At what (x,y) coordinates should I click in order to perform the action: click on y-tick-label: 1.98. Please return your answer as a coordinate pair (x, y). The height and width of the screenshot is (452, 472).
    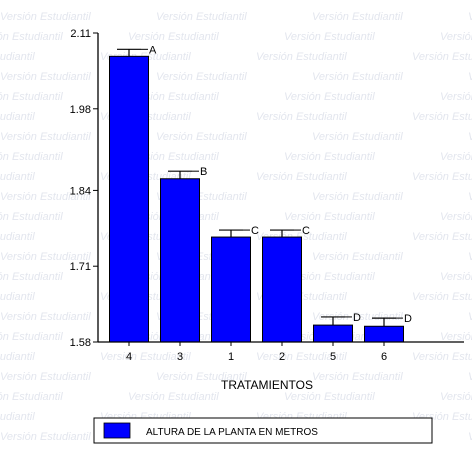
    Looking at the image, I should click on (80, 110).